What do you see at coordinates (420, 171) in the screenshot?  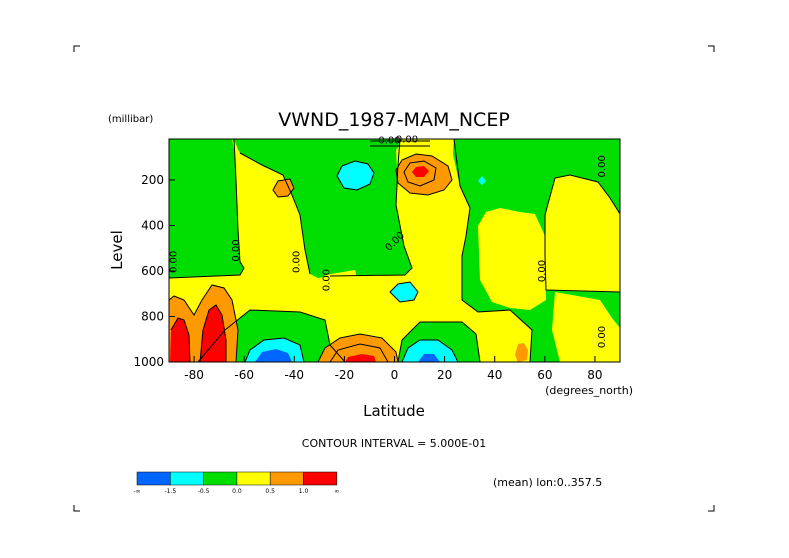 I see `region-red-upper` at bounding box center [420, 171].